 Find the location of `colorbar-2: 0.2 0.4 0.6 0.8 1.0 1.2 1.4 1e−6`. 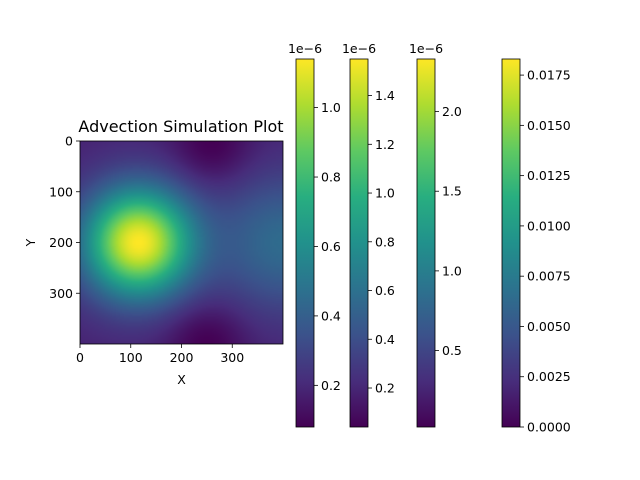

colorbar-2: 0.2 0.4 0.6 0.8 1.0 1.2 1.4 1e−6 is located at coordinates (368, 234).